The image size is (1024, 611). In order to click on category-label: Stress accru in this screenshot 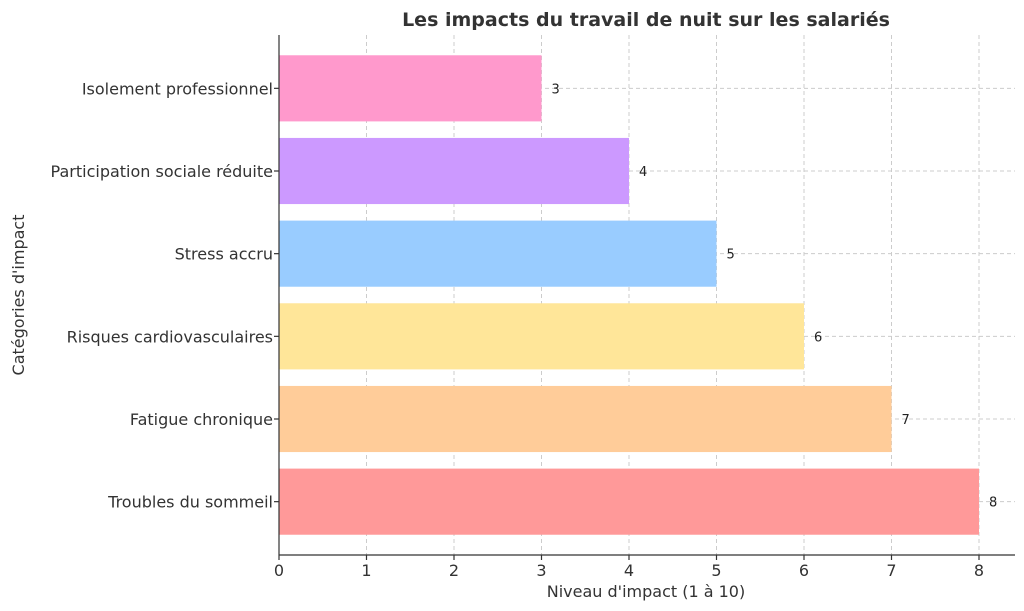, I will do `click(224, 254)`.